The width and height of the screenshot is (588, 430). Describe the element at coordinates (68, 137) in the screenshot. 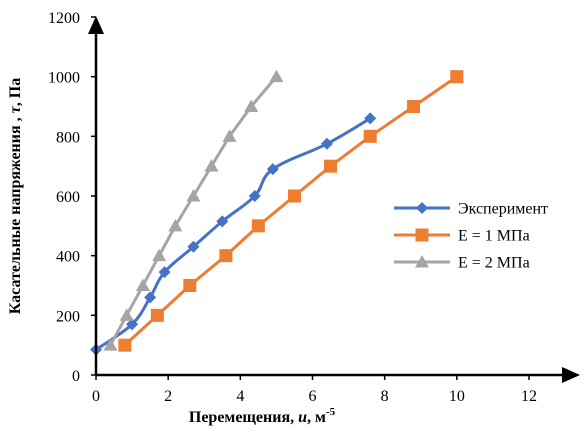

I see `y-tick-label: 800` at that location.